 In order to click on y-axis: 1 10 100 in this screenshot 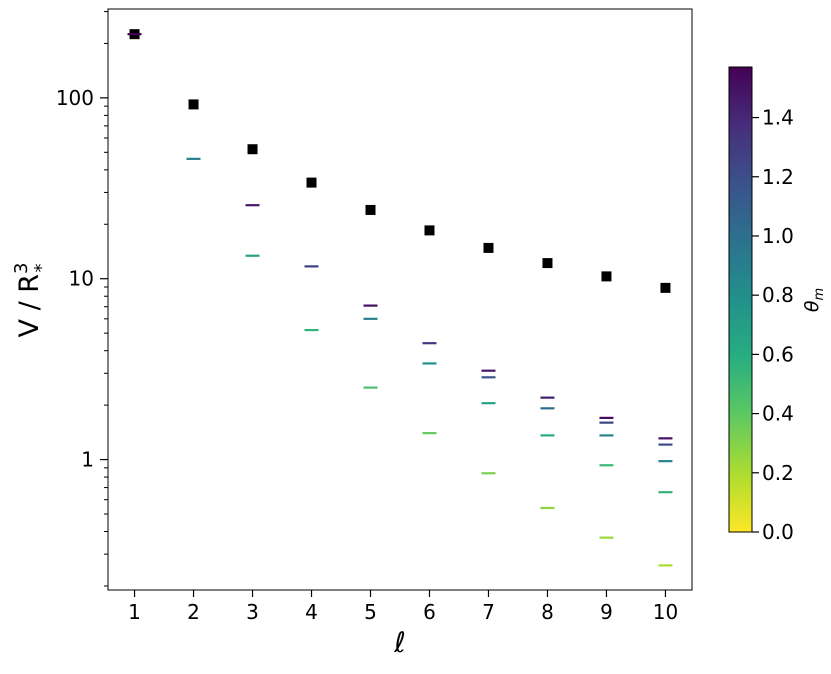, I will do `click(82, 299)`.